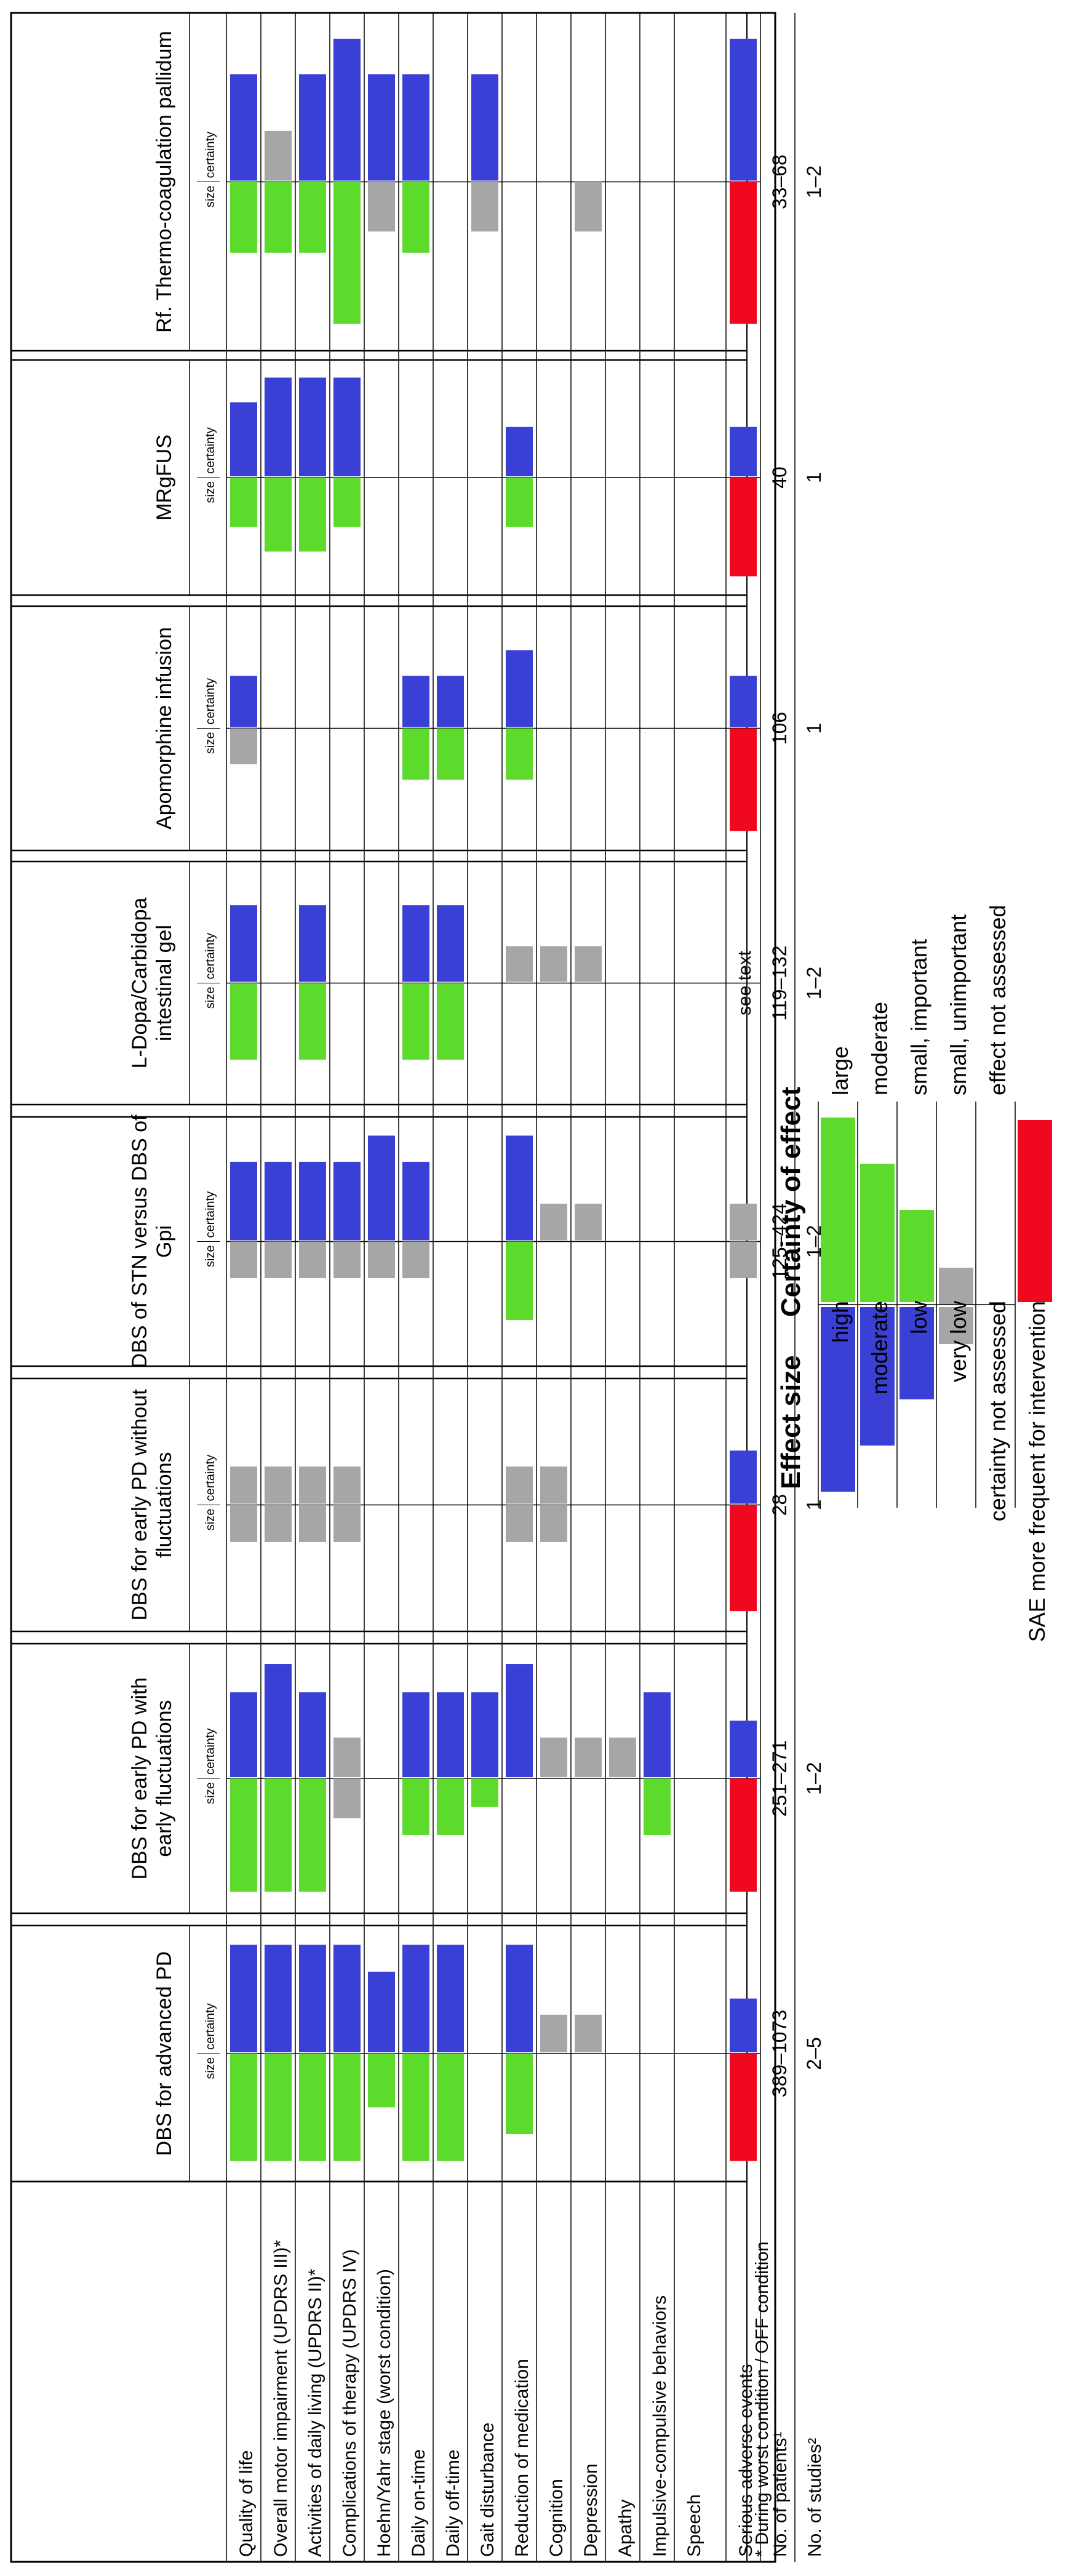 The height and width of the screenshot is (2576, 1065). I want to click on sae-size-not-assessed, so click(743, 1260).